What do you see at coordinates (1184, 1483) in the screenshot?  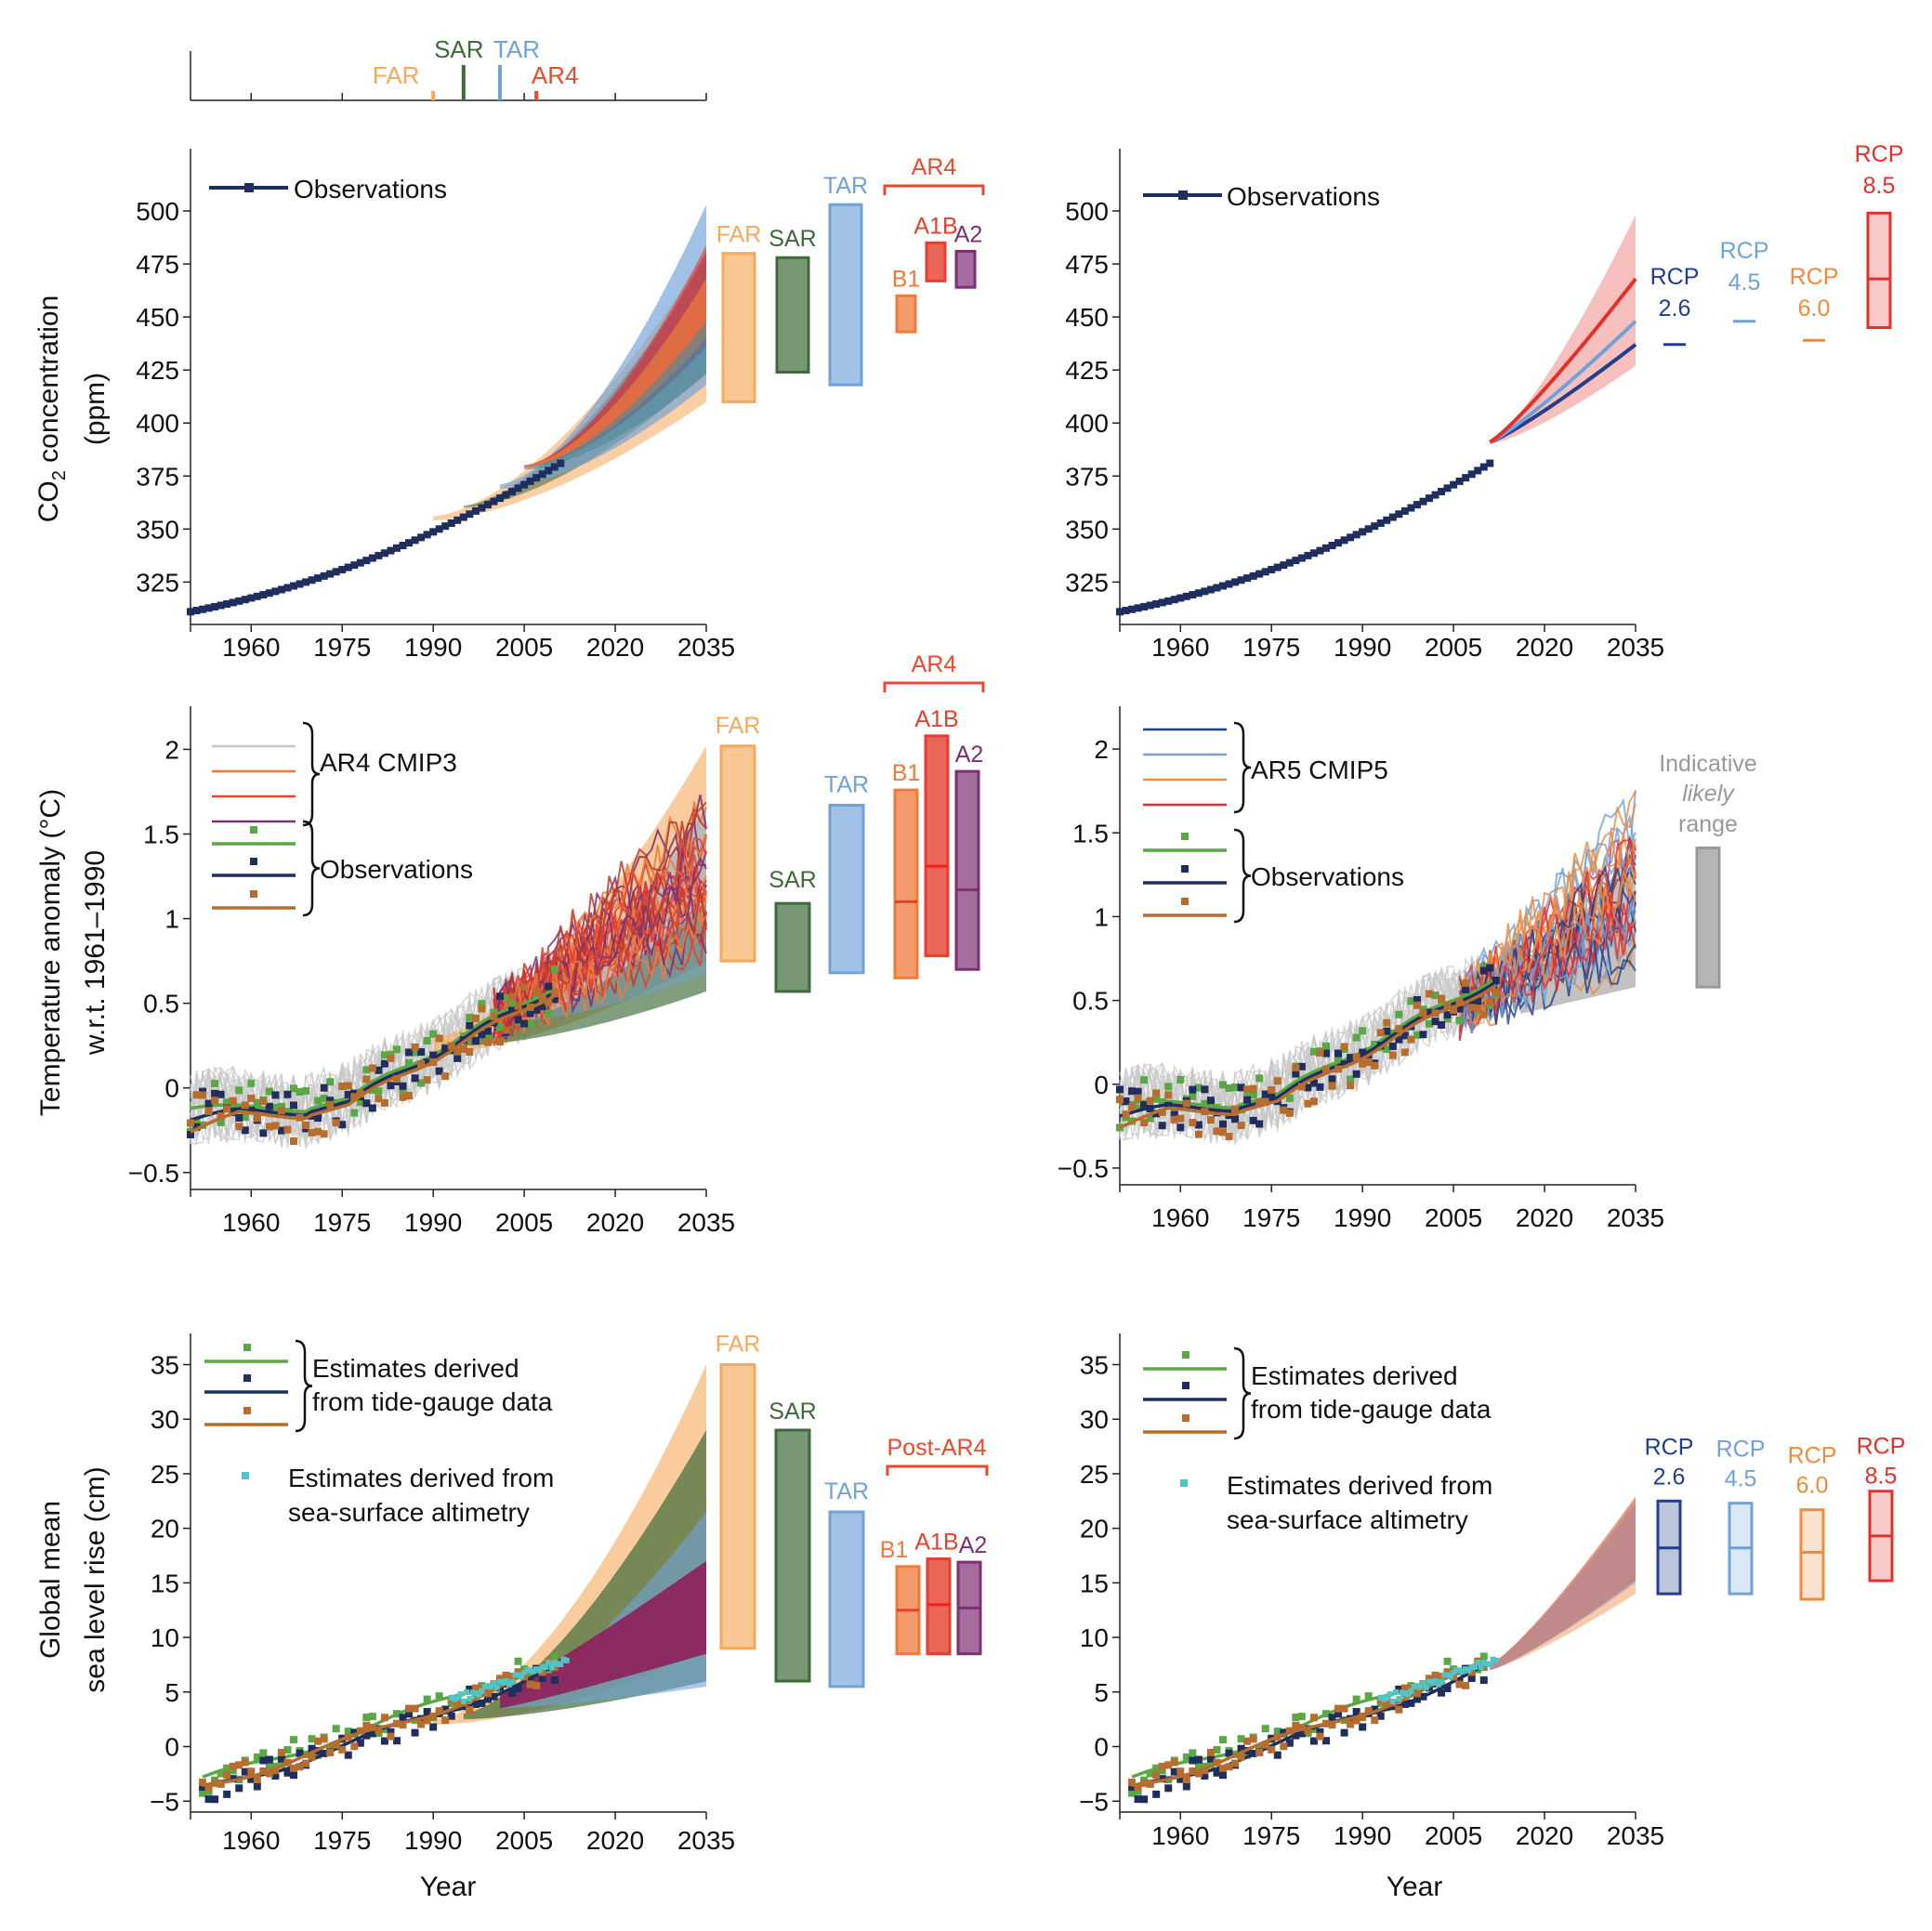 I see `sea-right-legend-alt-point` at bounding box center [1184, 1483].